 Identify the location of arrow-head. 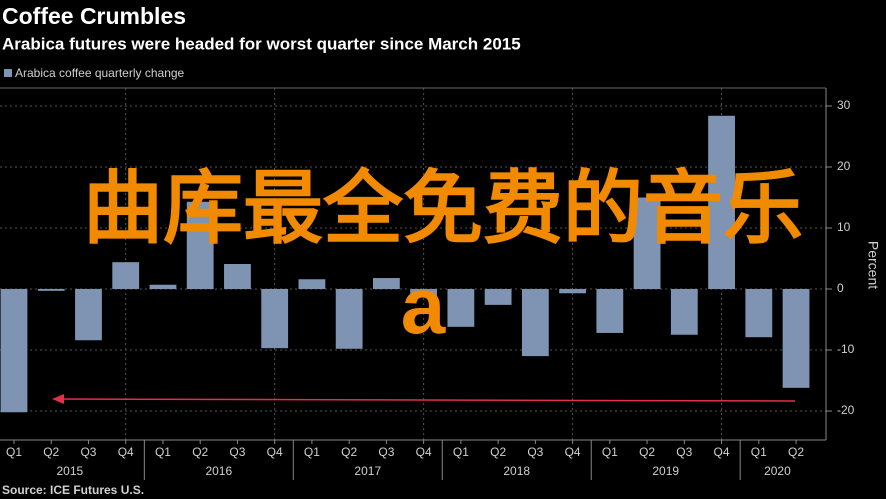
(58, 399).